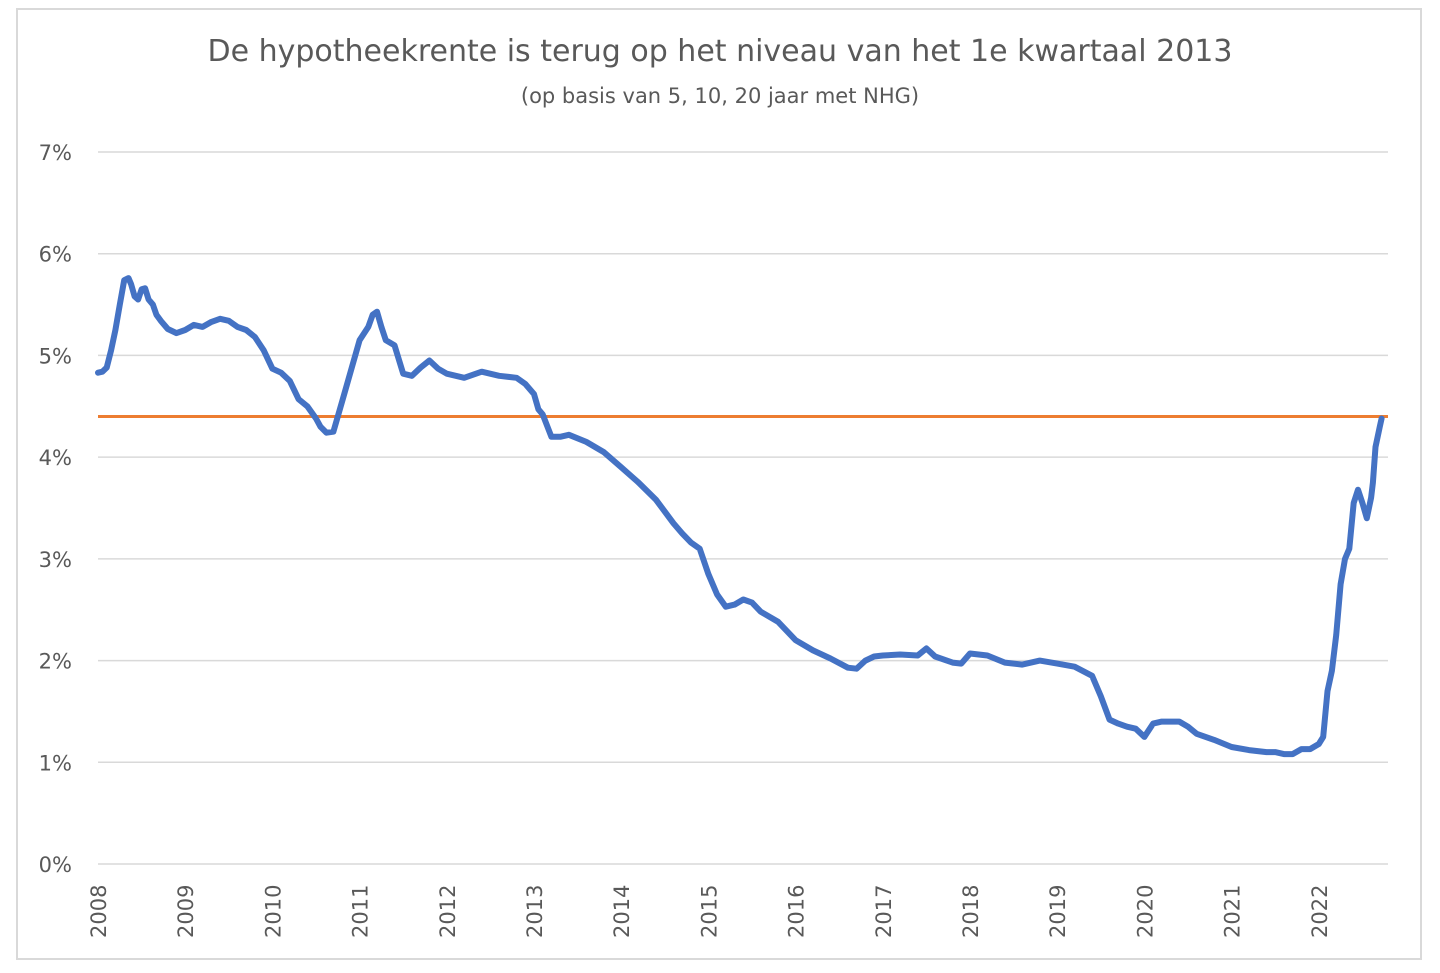 Image resolution: width=1440 pixels, height=973 pixels. Describe the element at coordinates (1058, 911) in the screenshot. I see `x-tick-label: 2019` at that location.